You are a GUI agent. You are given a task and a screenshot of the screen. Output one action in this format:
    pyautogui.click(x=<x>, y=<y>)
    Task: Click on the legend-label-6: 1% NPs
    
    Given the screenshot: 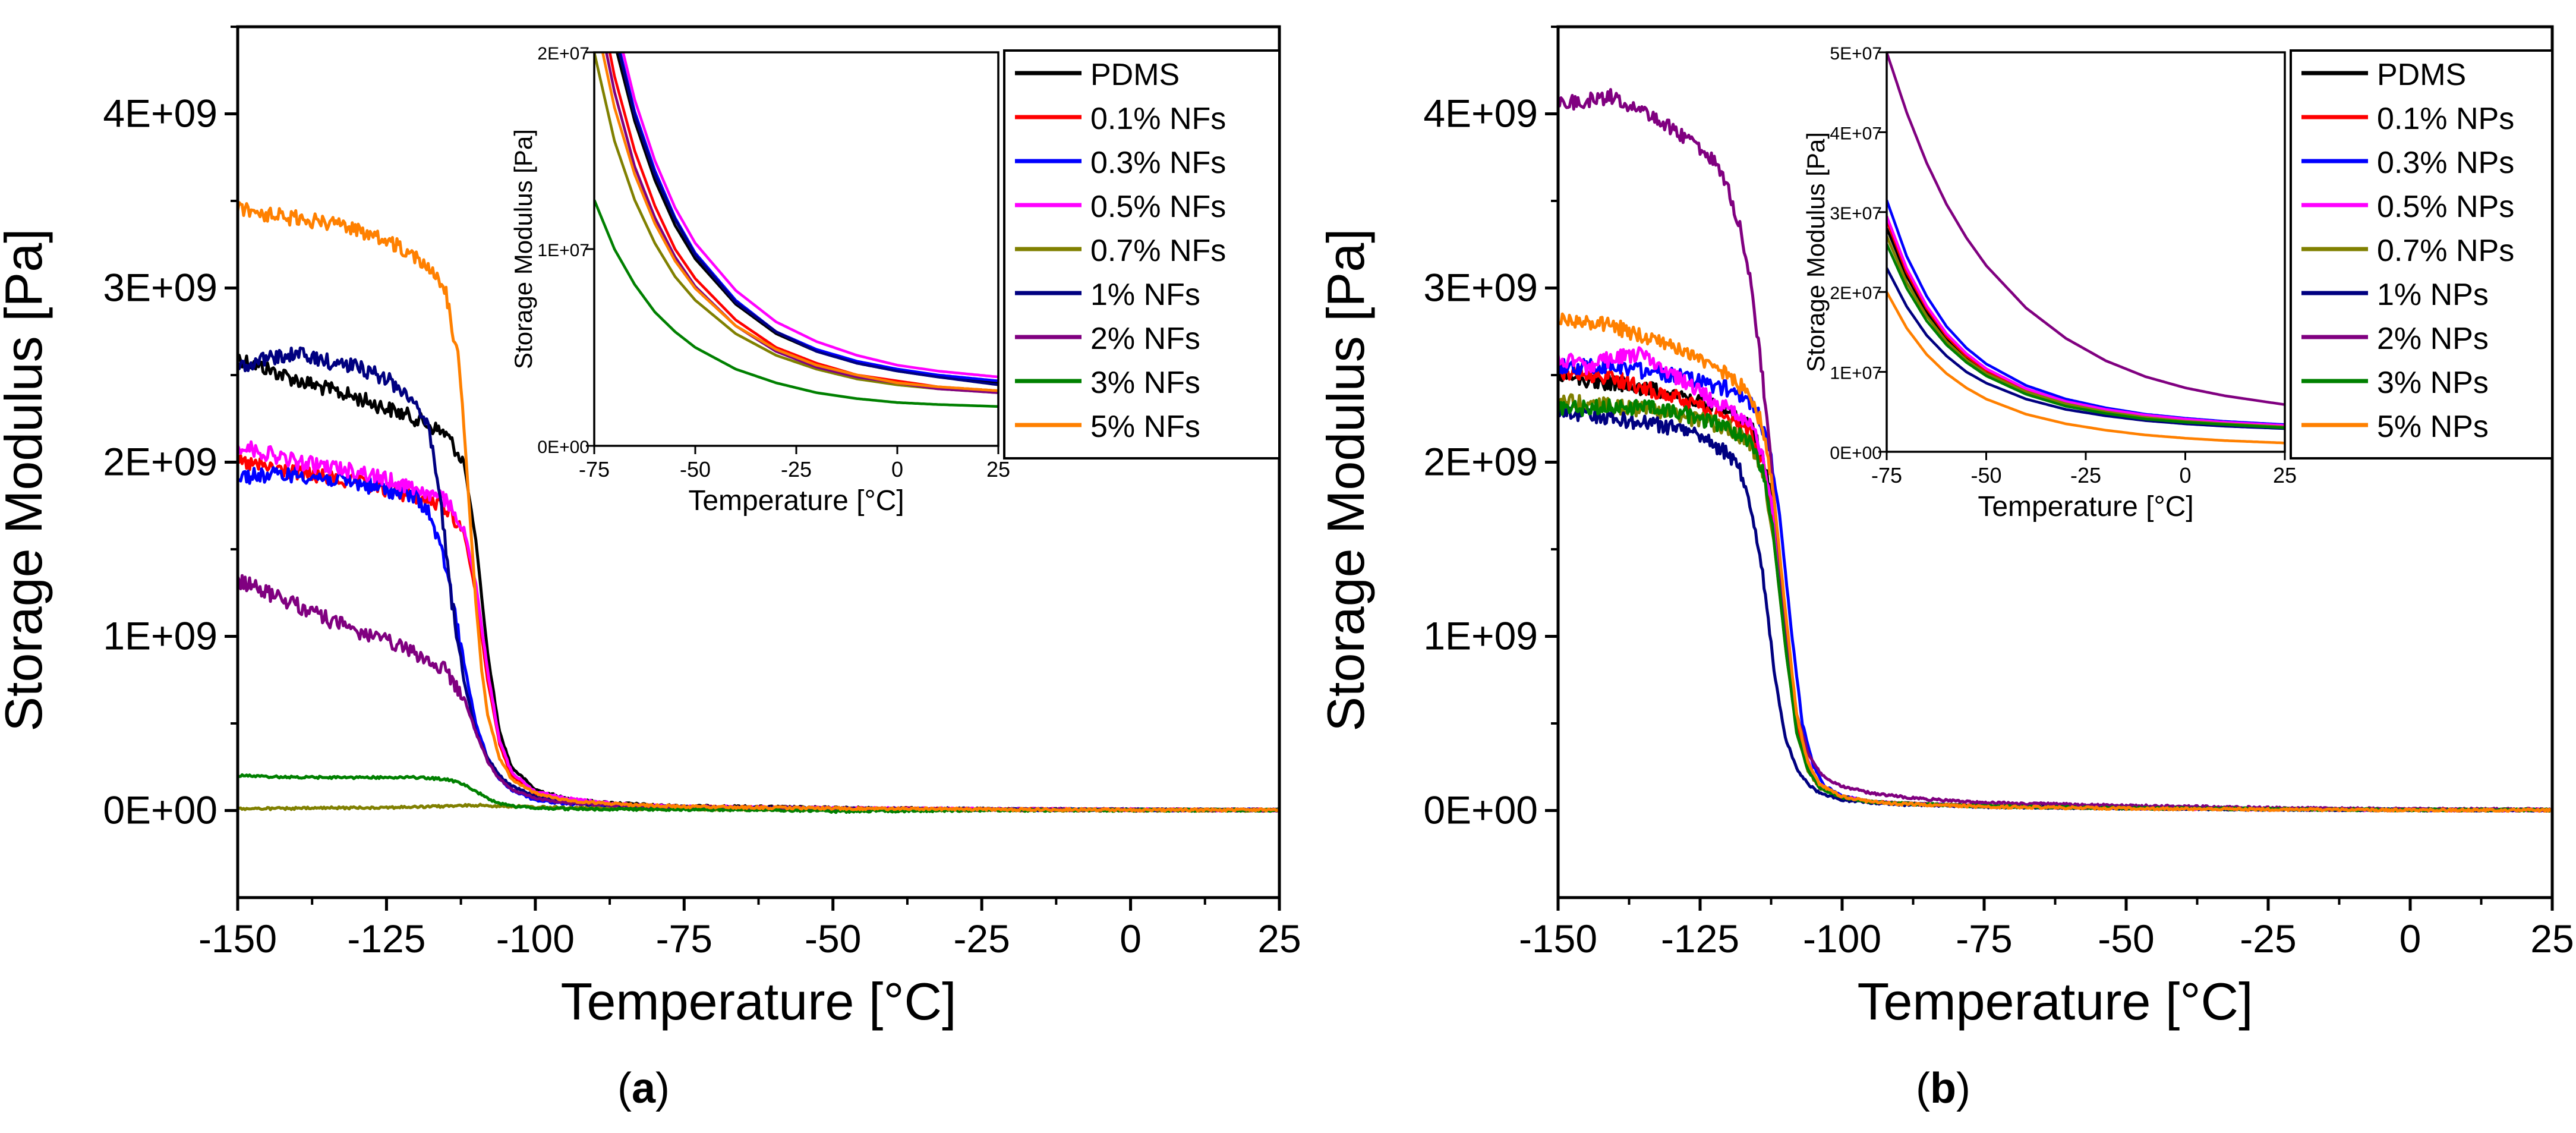 What is the action you would take?
    pyautogui.click(x=2433, y=295)
    